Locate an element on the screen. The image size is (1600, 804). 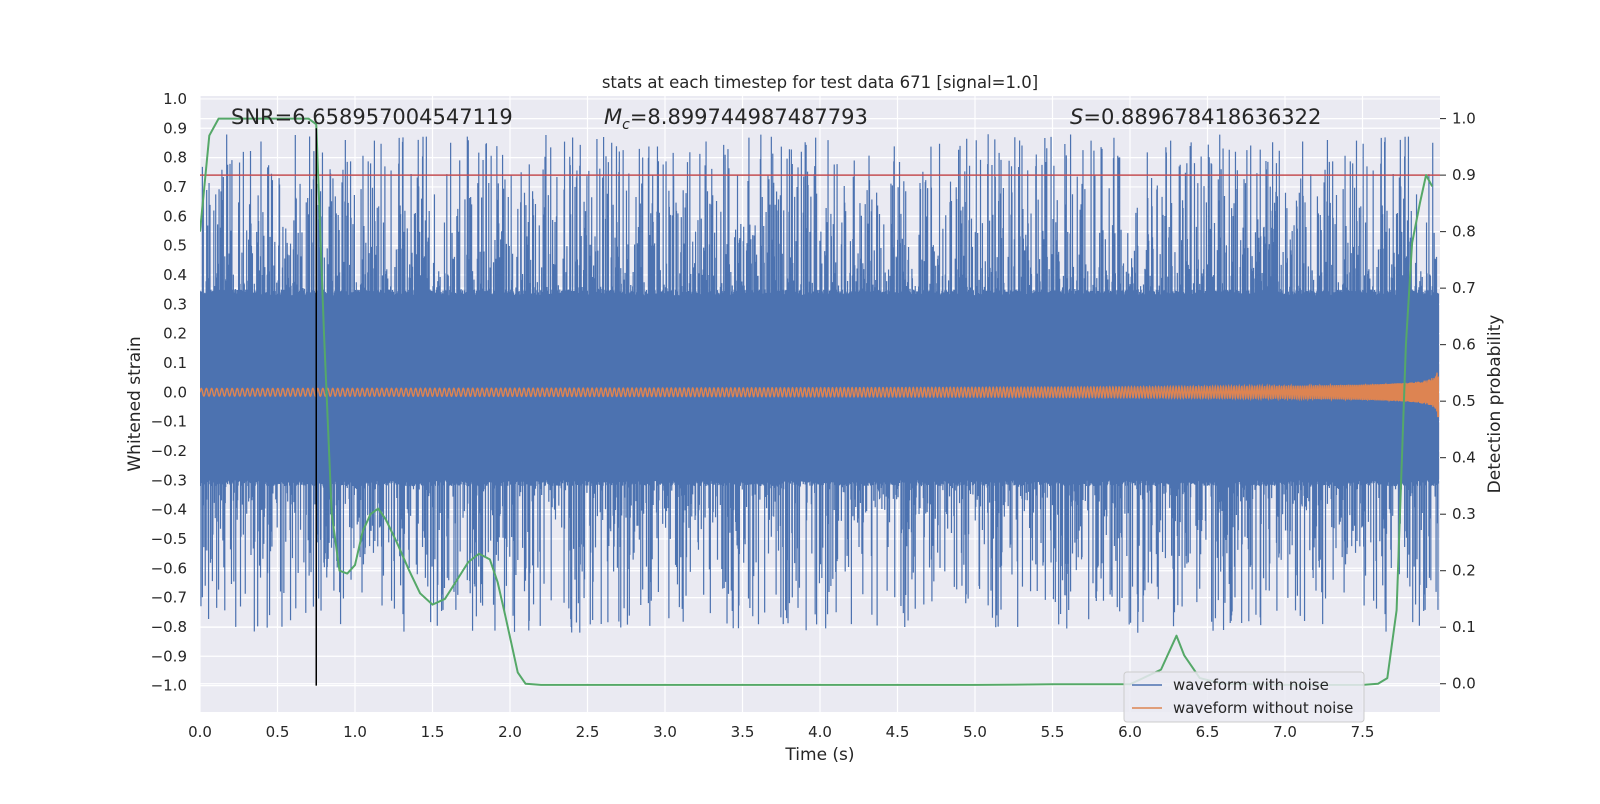
s-symbol: S is located at coordinates (1076, 117).